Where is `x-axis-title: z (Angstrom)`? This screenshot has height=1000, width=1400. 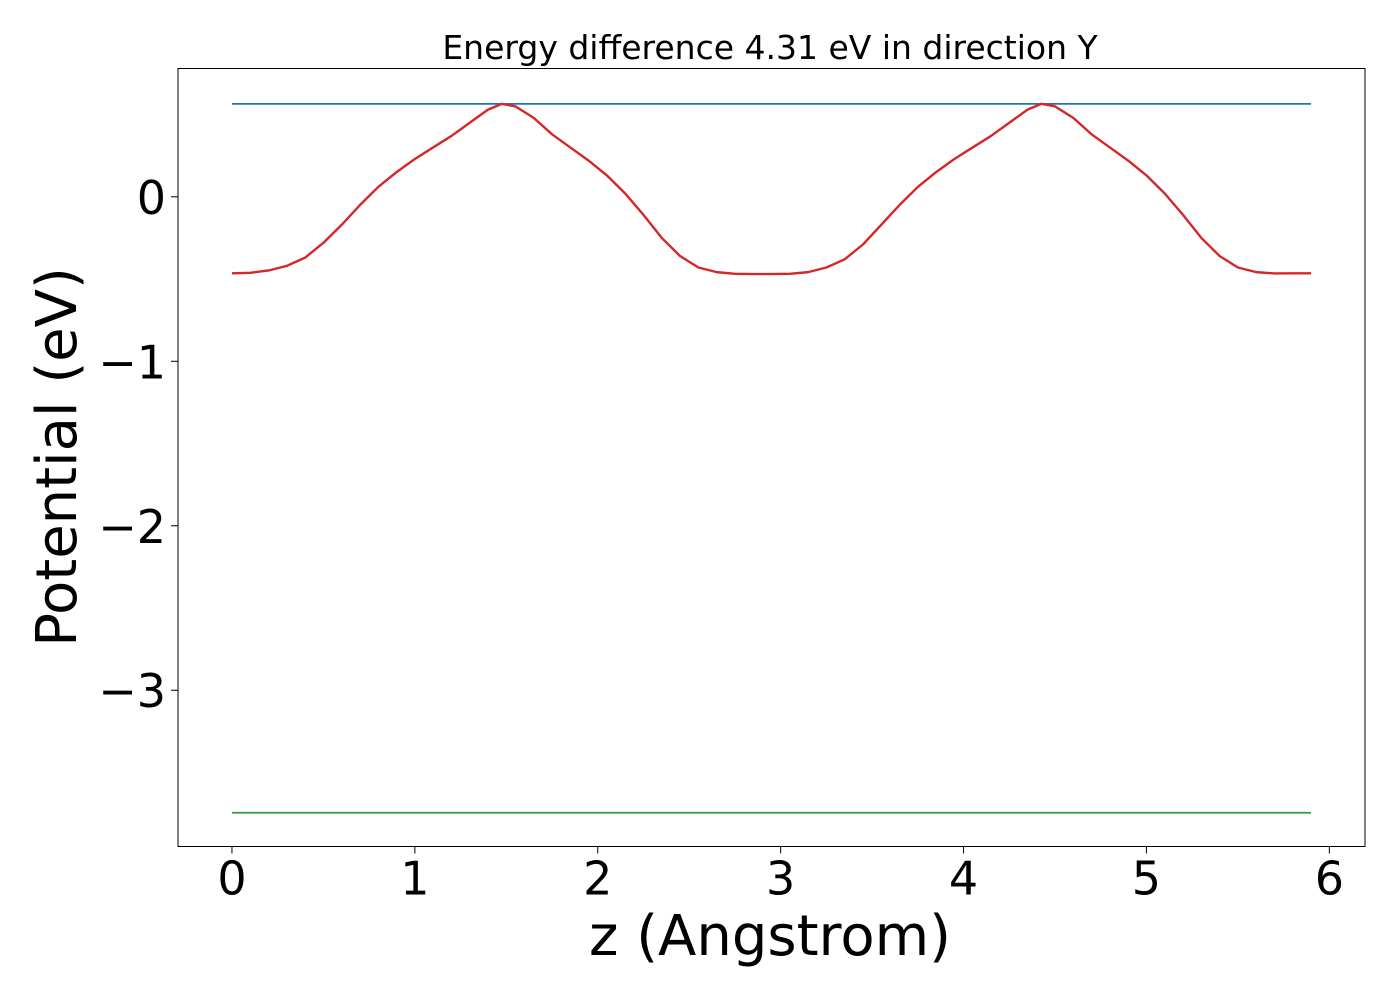 x-axis-title: z (Angstrom) is located at coordinates (770, 936).